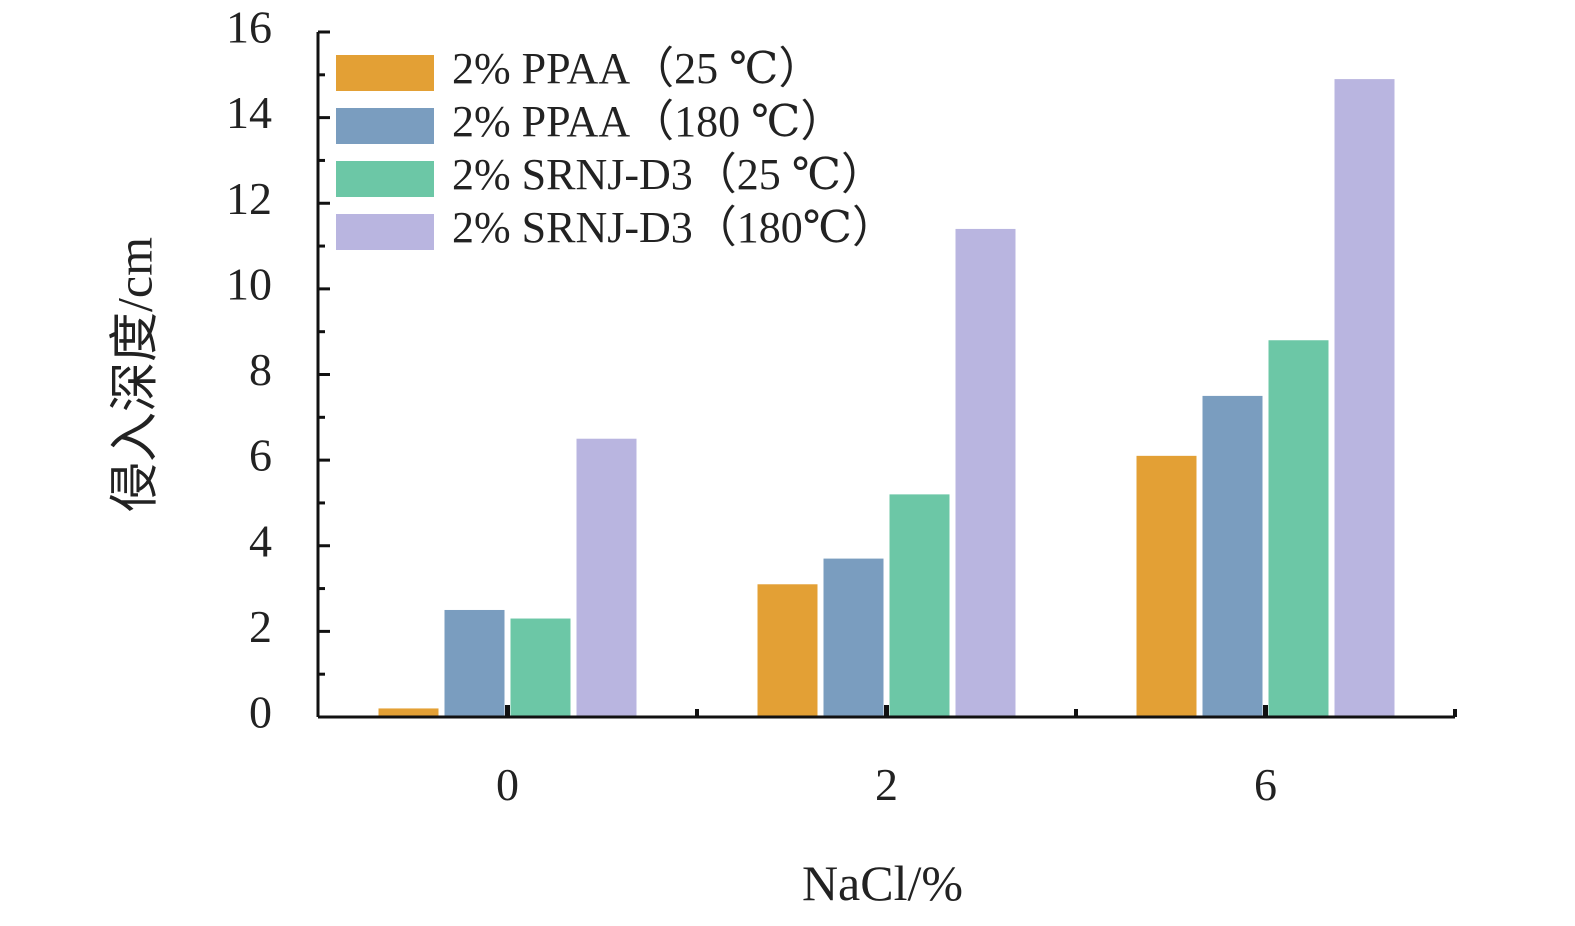 This screenshot has width=1575, height=926. Describe the element at coordinates (260, 369) in the screenshot. I see `y-tick-label: 8` at that location.